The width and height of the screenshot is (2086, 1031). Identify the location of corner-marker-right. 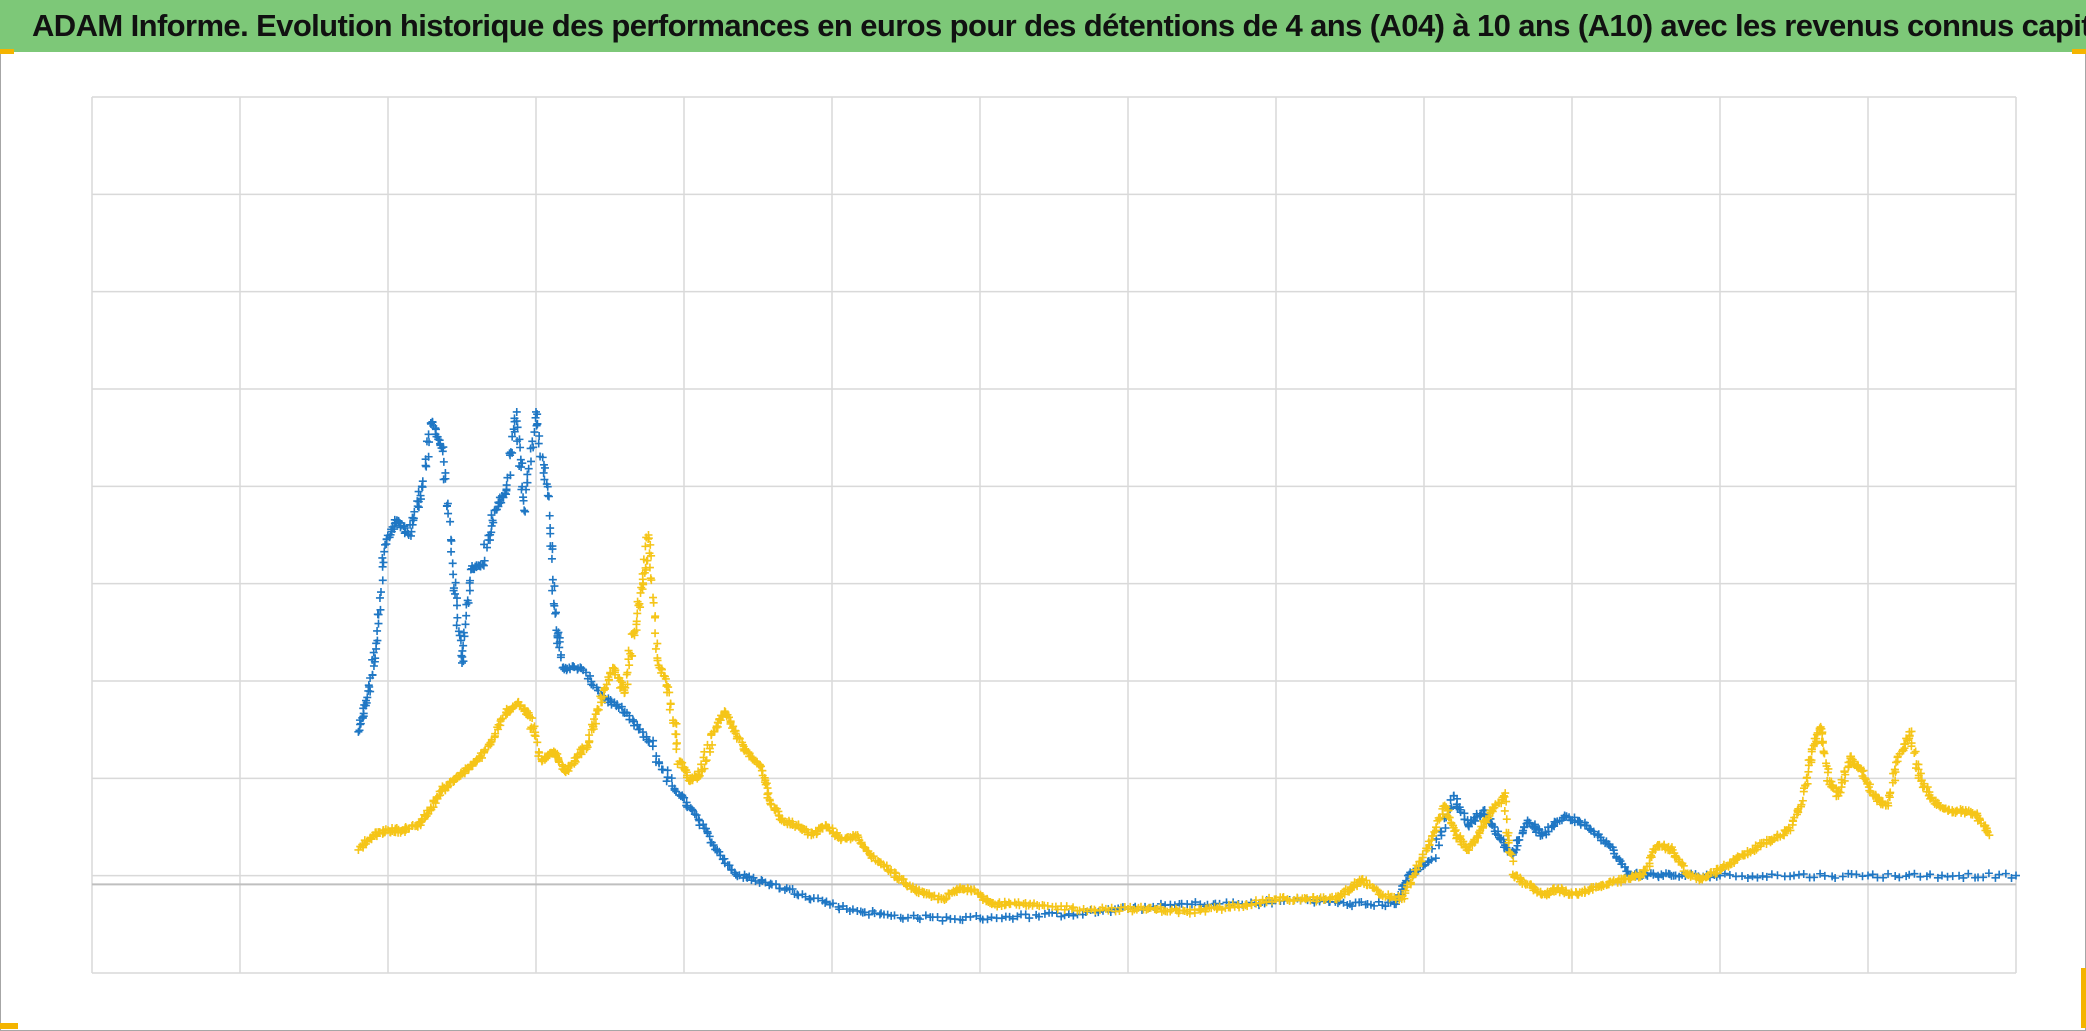
(2083, 998).